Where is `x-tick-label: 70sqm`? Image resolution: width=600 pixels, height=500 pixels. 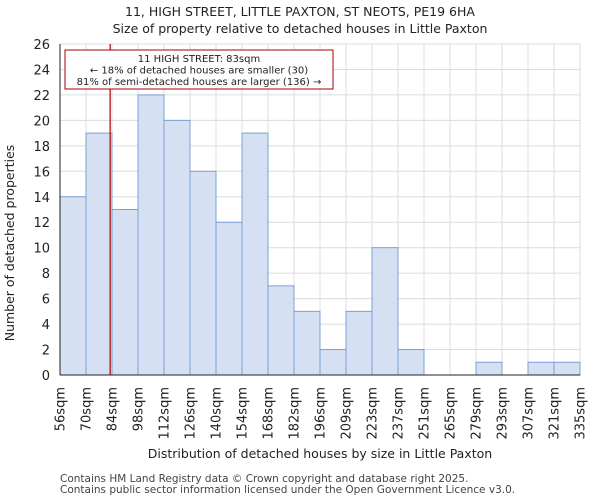 x-tick-label: 70sqm is located at coordinates (87, 409).